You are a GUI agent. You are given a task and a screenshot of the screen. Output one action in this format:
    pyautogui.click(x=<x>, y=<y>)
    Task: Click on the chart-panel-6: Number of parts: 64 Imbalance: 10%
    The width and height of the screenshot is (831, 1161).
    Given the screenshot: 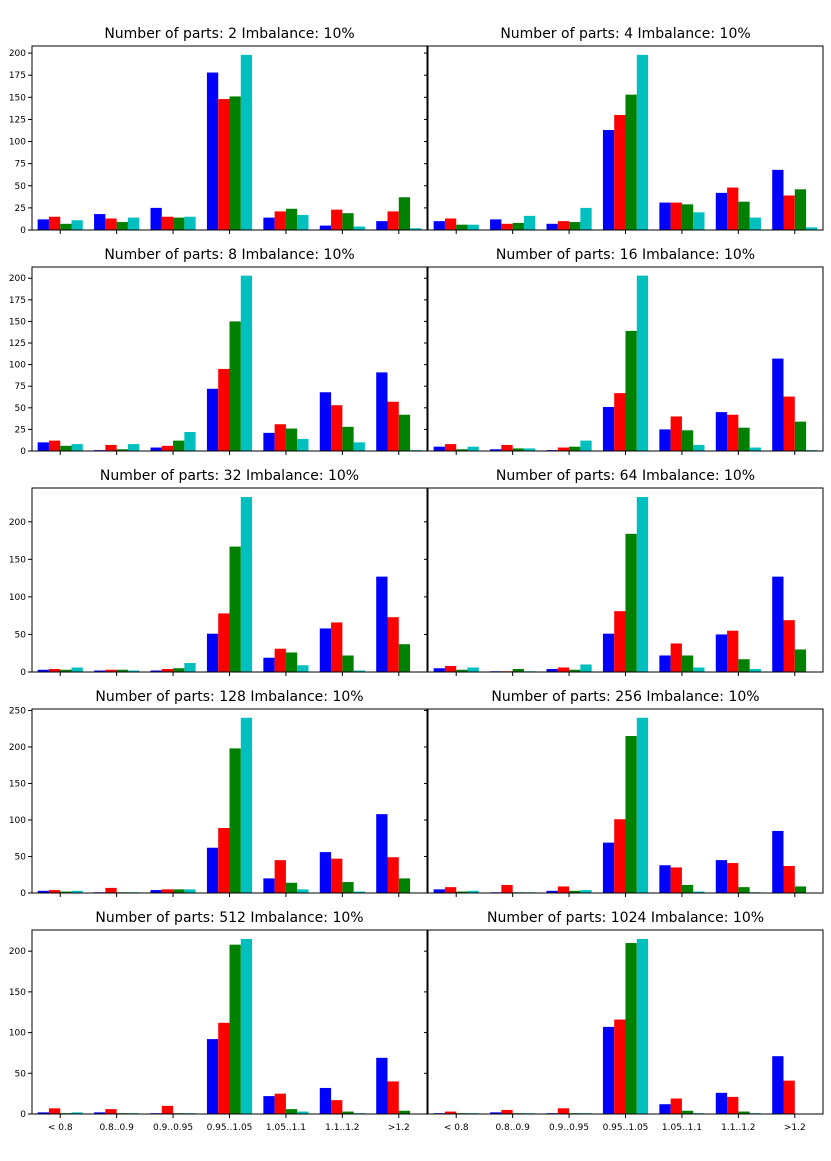 What is the action you would take?
    pyautogui.click(x=624, y=572)
    